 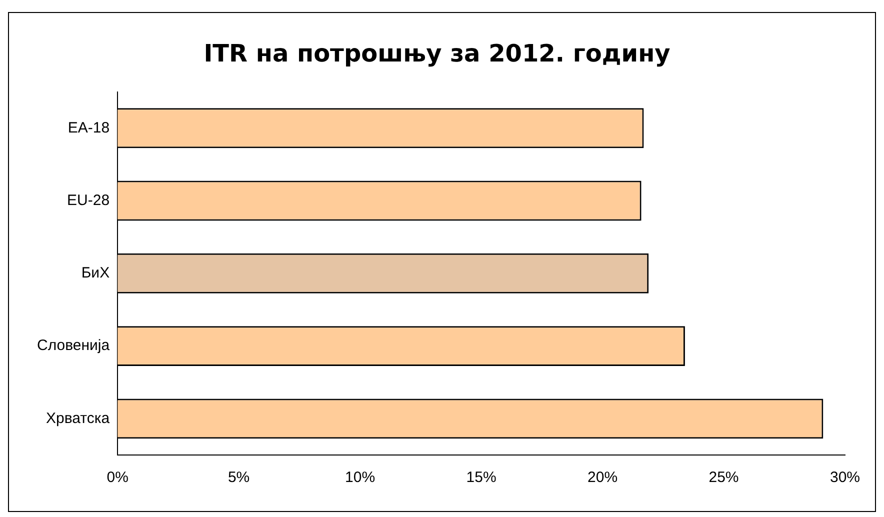 I want to click on chart-title: ITR на потрошњу за 2012. годину, so click(x=437, y=54).